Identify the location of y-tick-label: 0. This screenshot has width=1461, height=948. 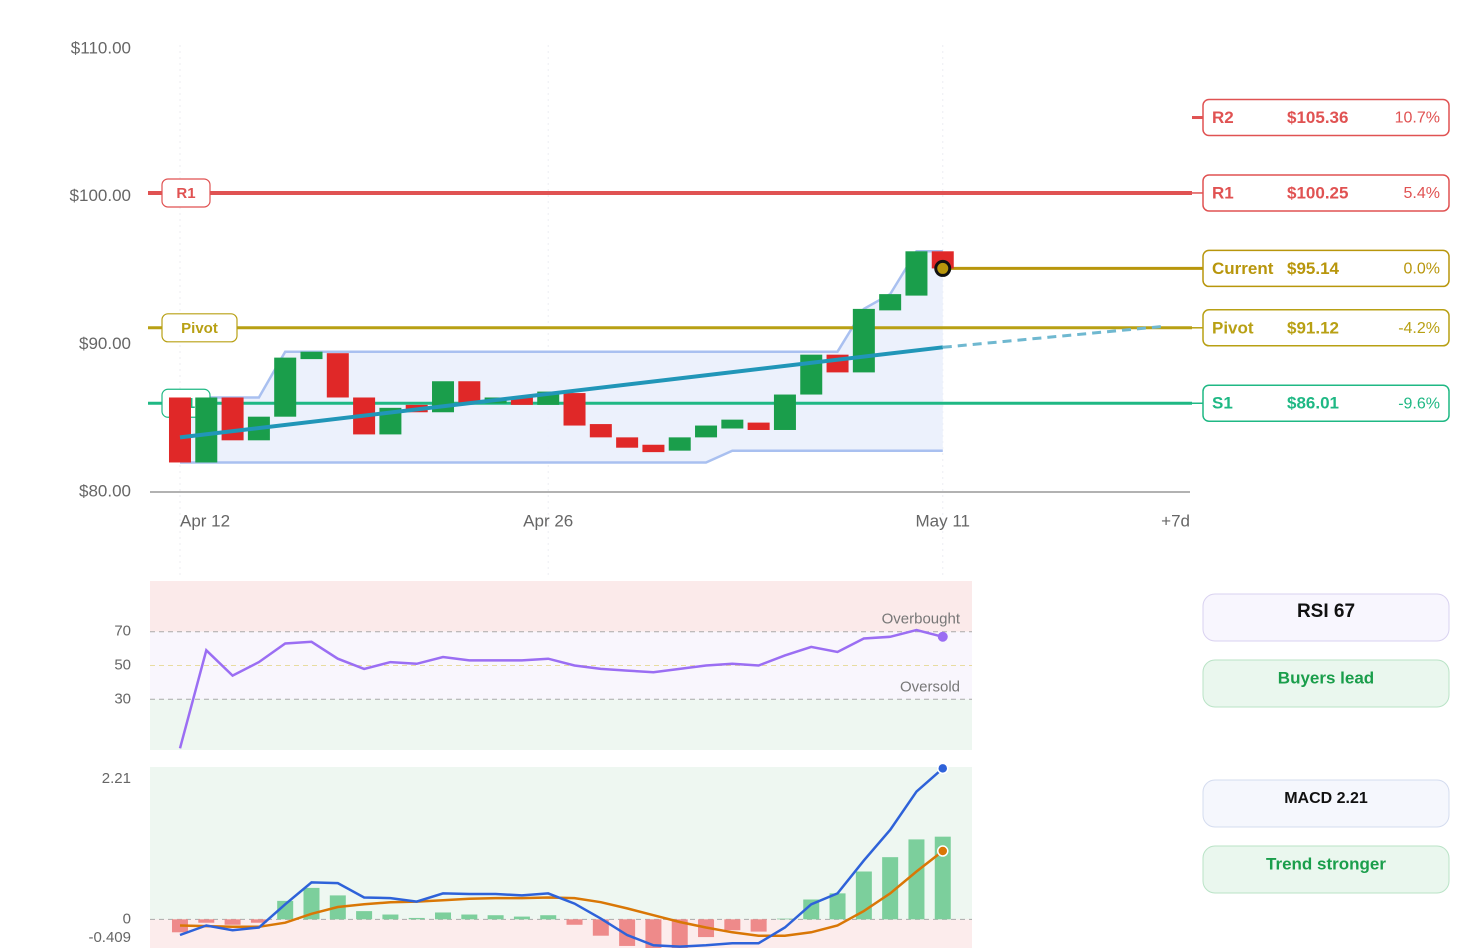
(127, 918).